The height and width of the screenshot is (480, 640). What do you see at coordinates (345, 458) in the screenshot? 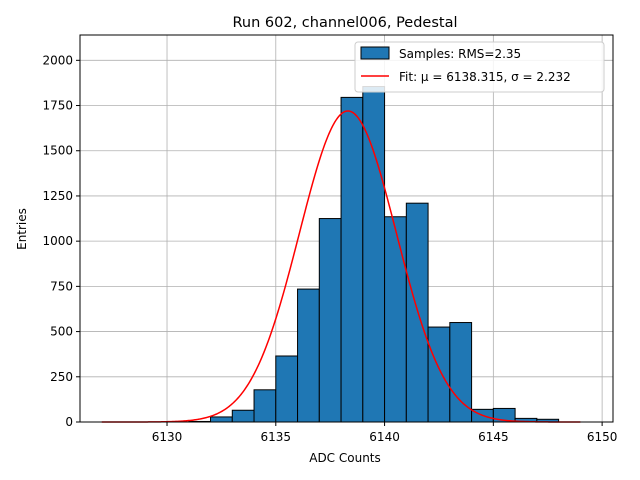
I see `x-axis-label: ADC Counts` at bounding box center [345, 458].